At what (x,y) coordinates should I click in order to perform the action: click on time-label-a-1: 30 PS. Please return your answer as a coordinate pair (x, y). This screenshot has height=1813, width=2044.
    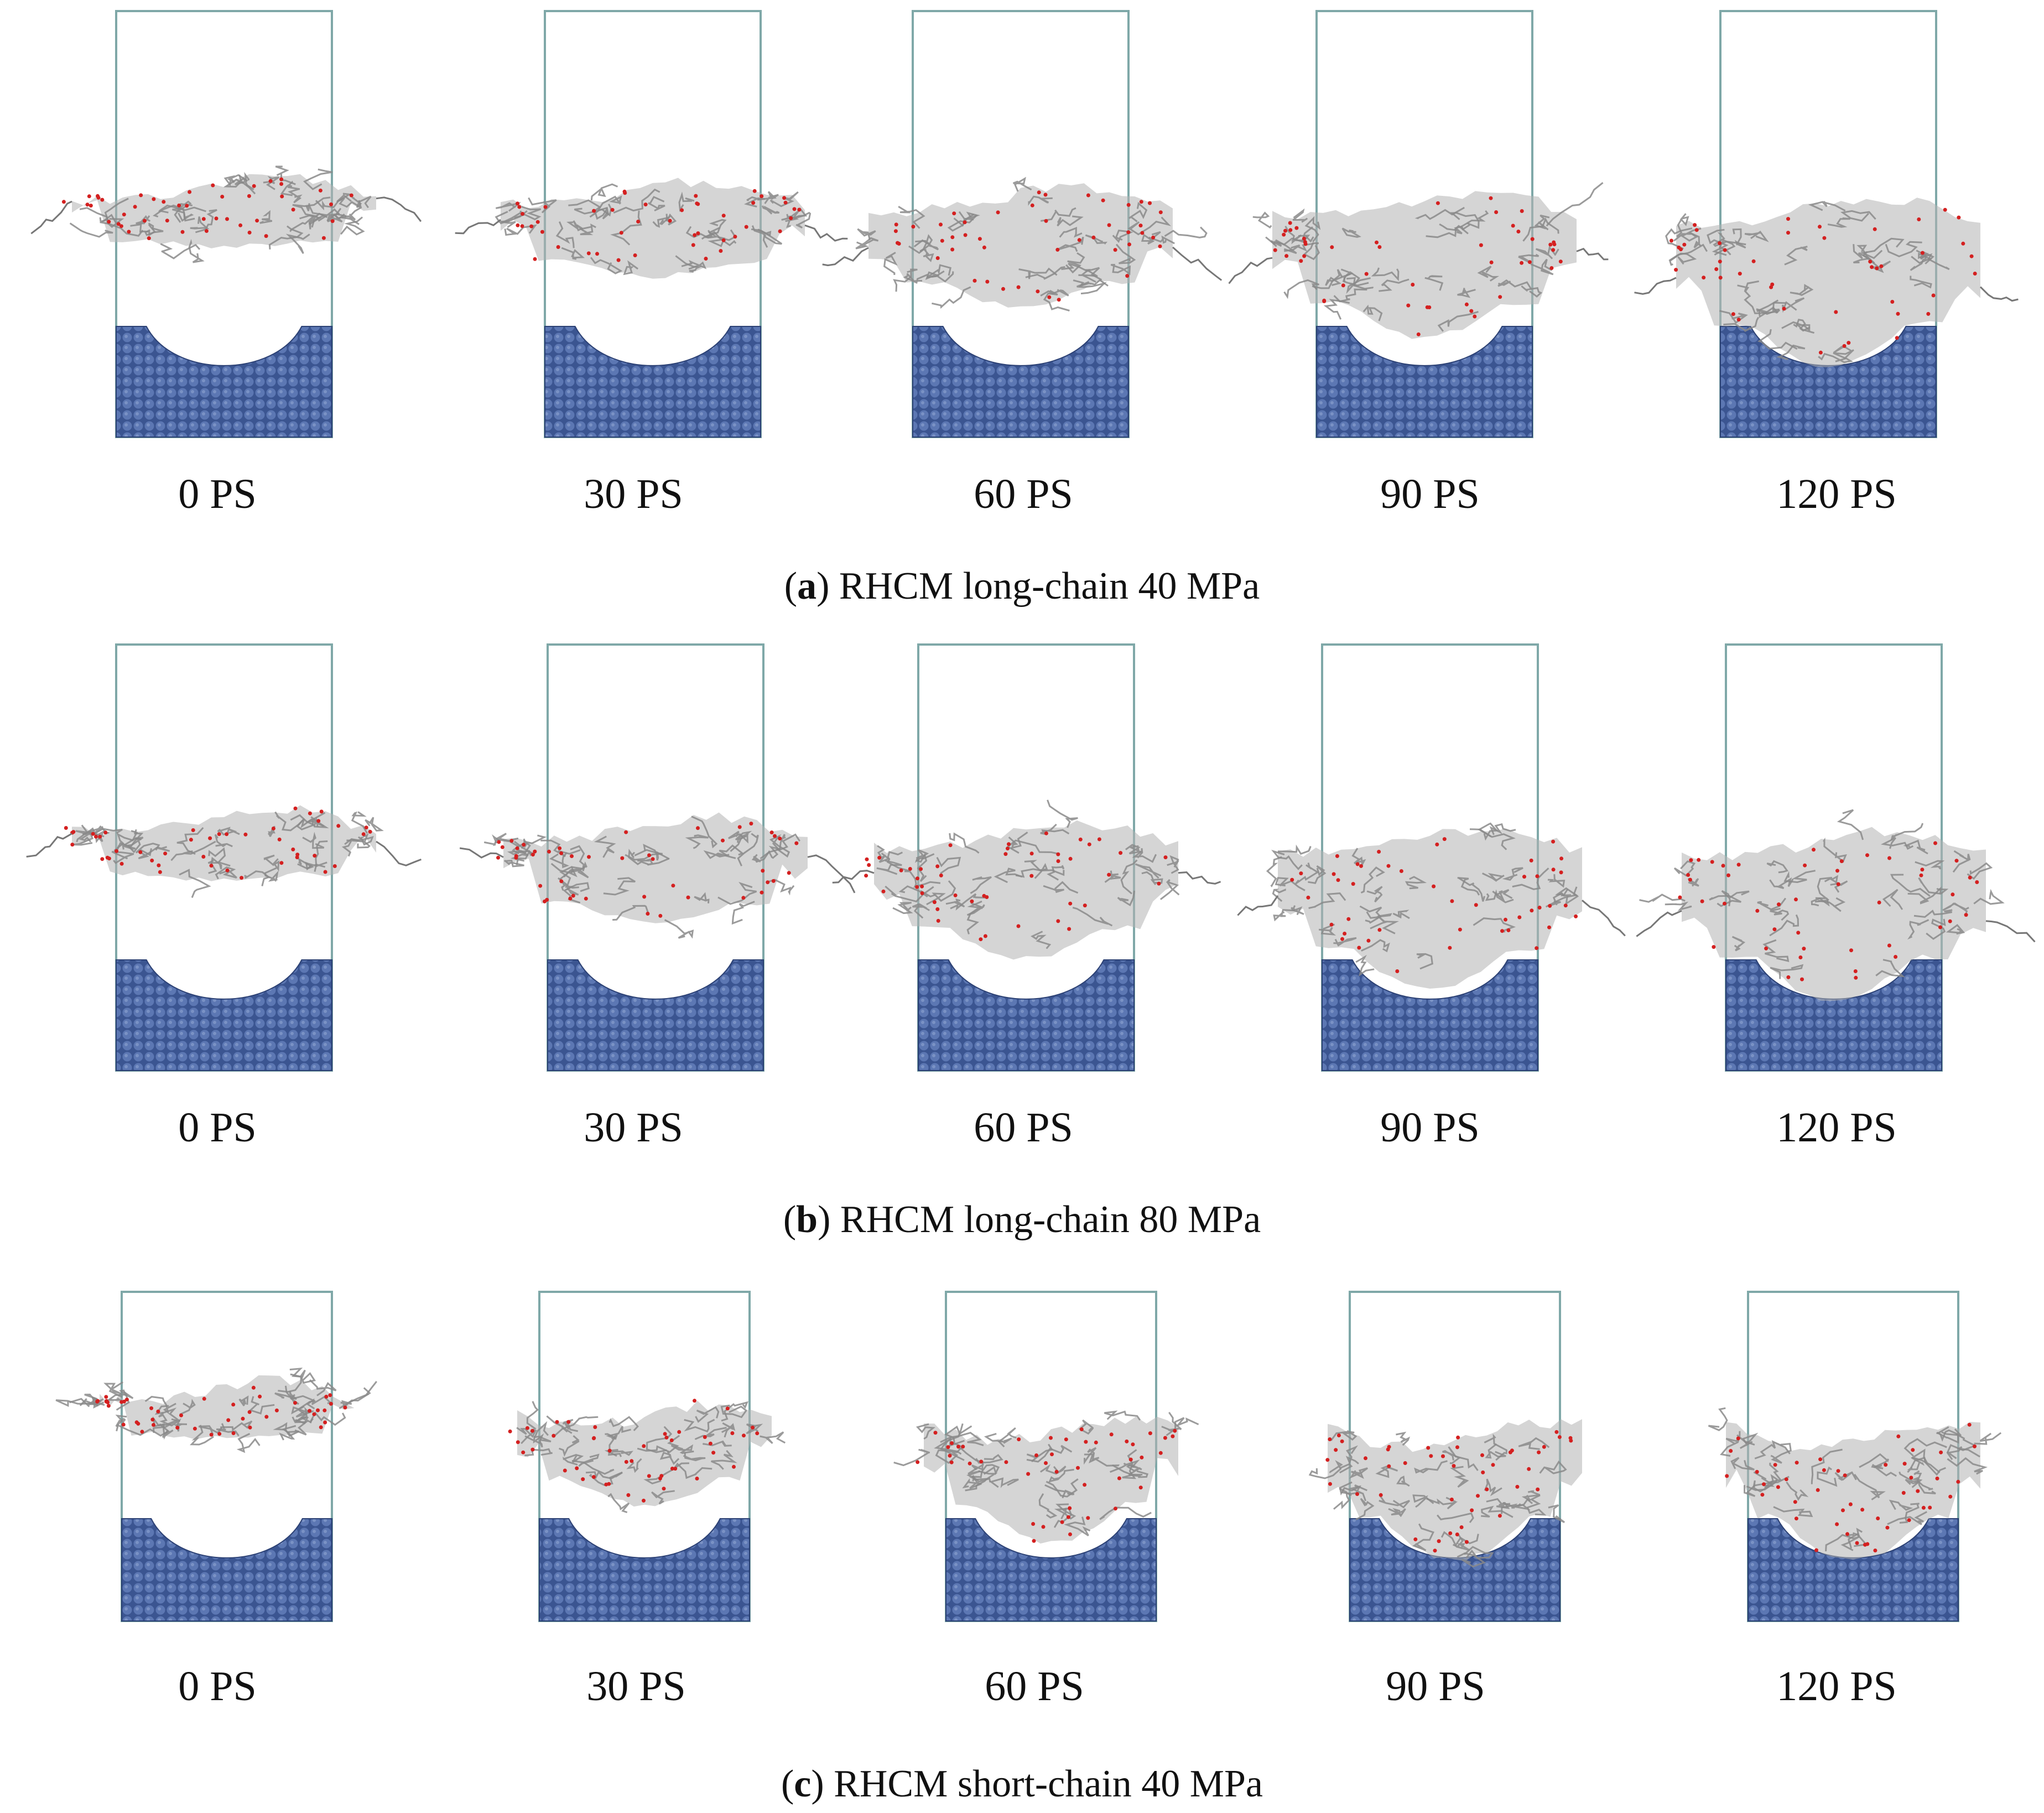
    Looking at the image, I should click on (633, 494).